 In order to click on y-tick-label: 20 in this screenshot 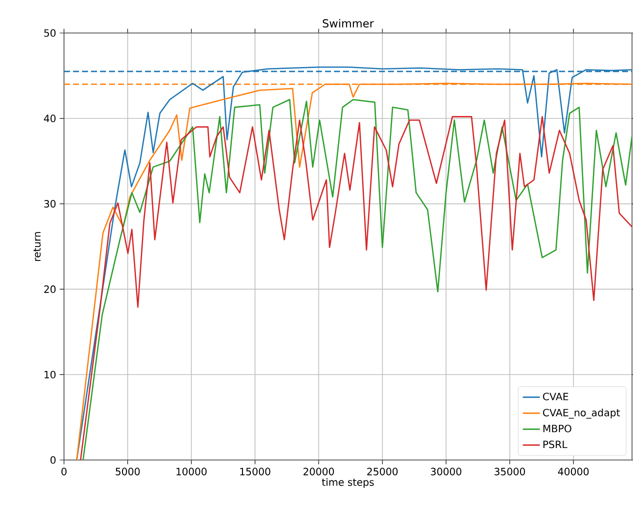, I will do `click(50, 289)`.